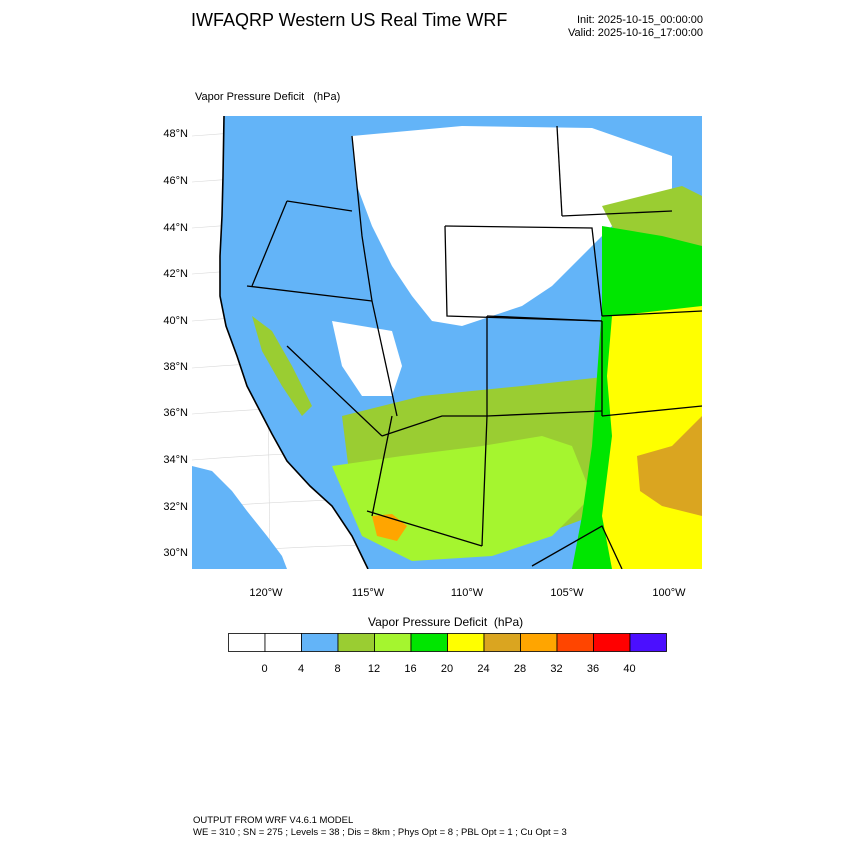  What do you see at coordinates (467, 593) in the screenshot?
I see `lon-label: 110°W` at bounding box center [467, 593].